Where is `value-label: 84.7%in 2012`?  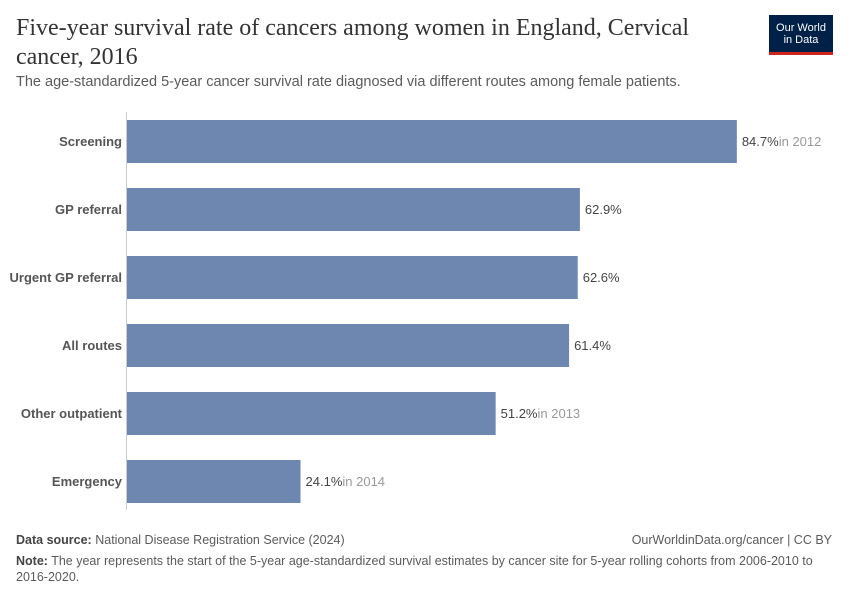 value-label: 84.7%in 2012 is located at coordinates (782, 141).